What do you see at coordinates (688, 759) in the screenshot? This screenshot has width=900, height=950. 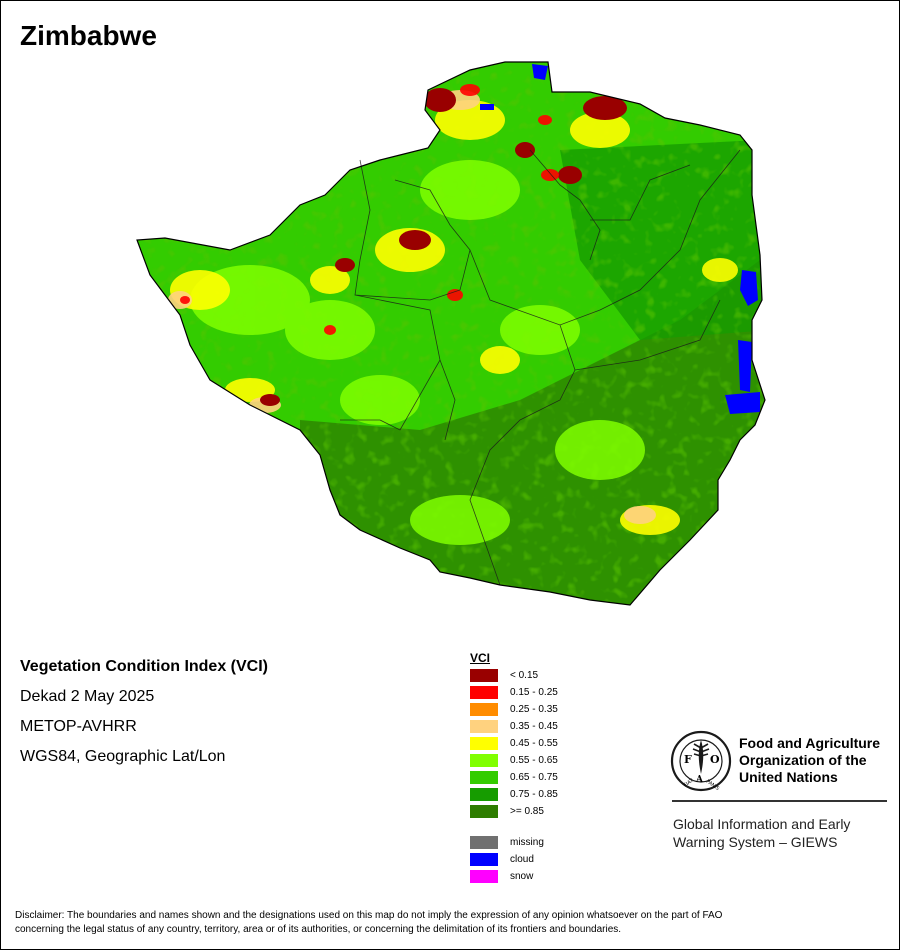 I see `svg-text: F` at bounding box center [688, 759].